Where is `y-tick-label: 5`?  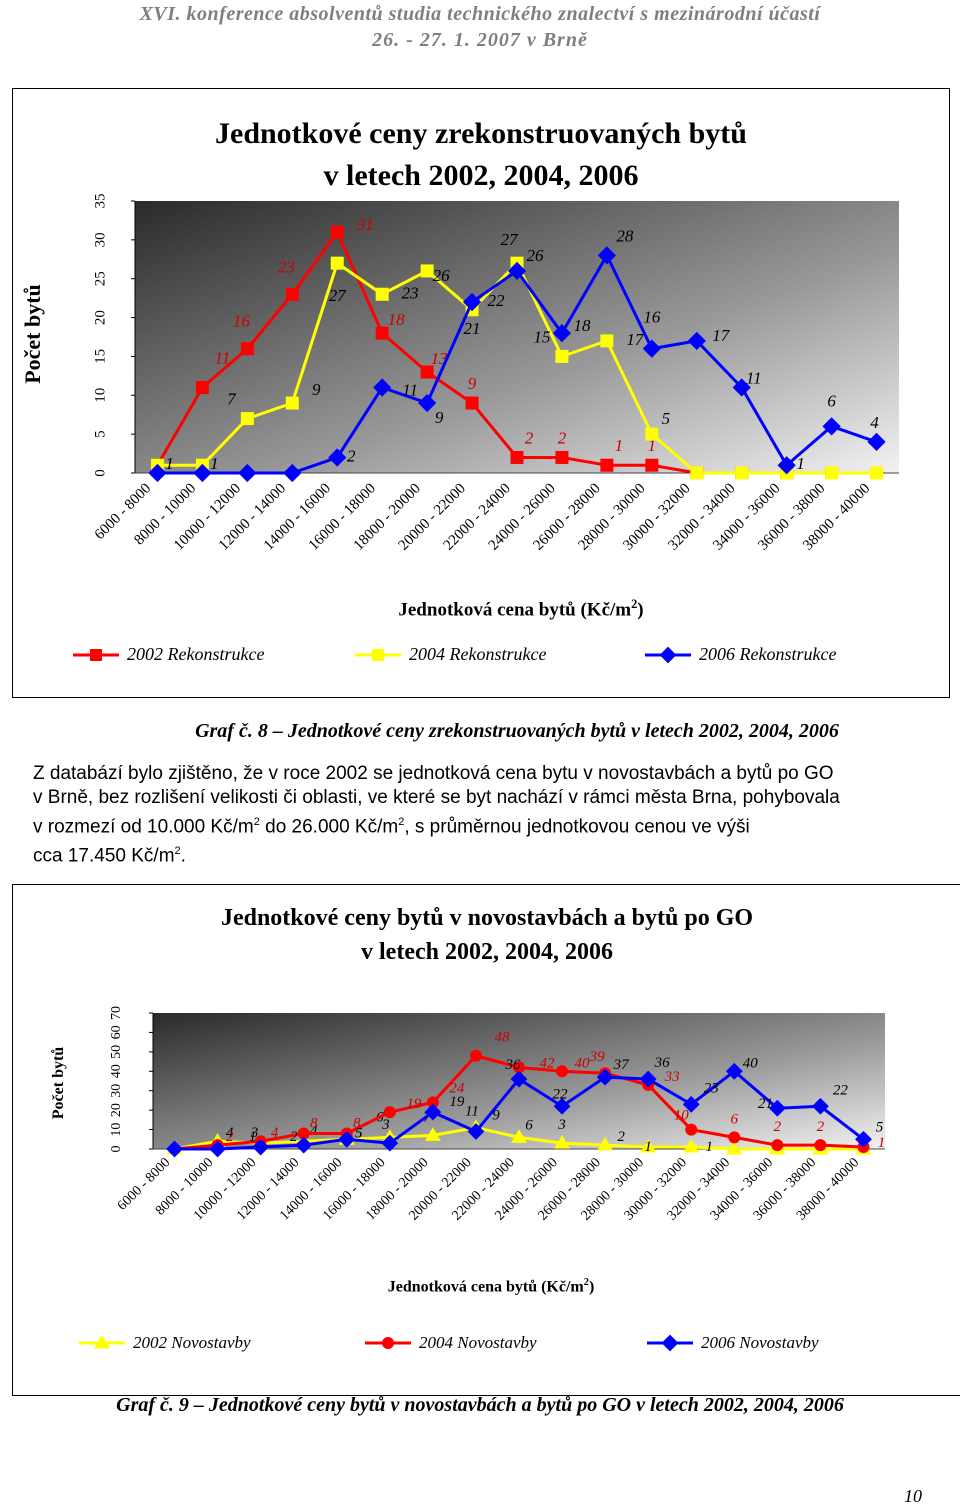
y-tick-label: 5 is located at coordinates (100, 434).